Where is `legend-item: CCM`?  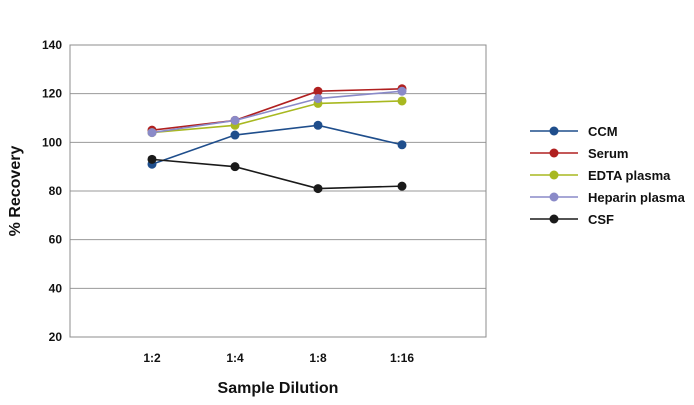
legend-item: CCM is located at coordinates (574, 131).